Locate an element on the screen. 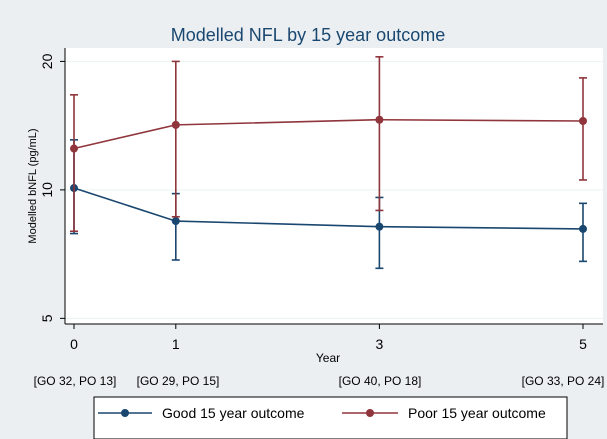  x-tick-label: 5 is located at coordinates (583, 344).